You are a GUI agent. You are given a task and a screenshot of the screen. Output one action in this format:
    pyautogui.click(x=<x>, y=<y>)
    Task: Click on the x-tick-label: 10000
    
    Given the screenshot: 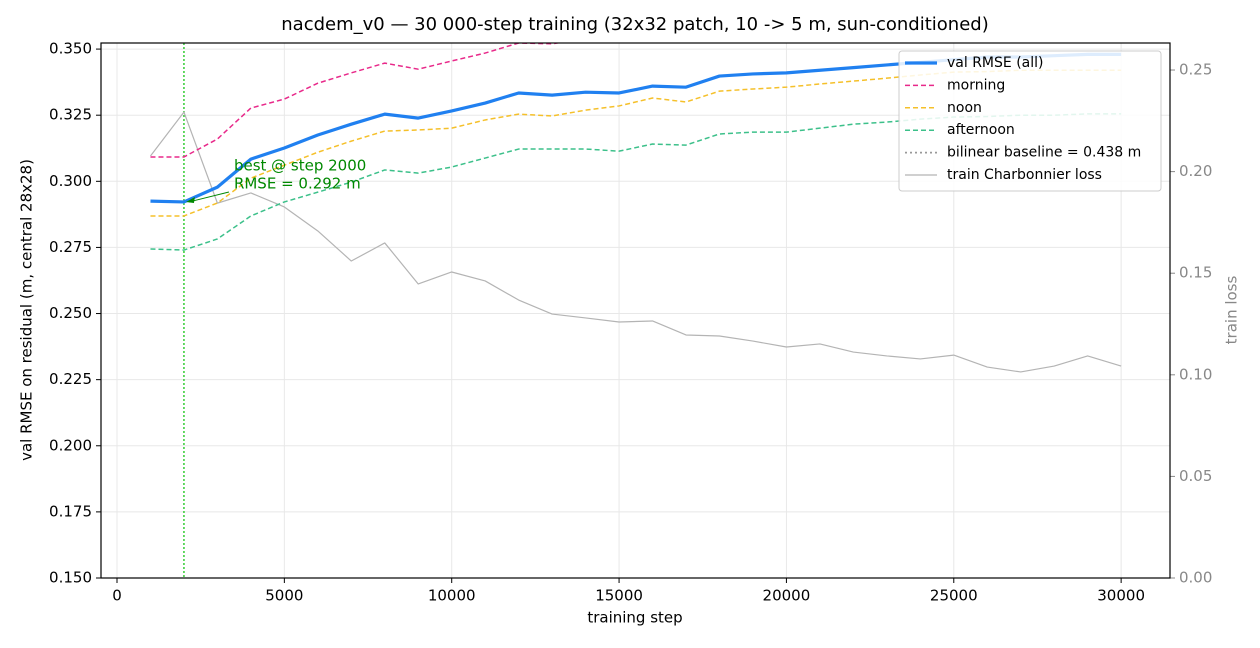 What is the action you would take?
    pyautogui.click(x=452, y=596)
    